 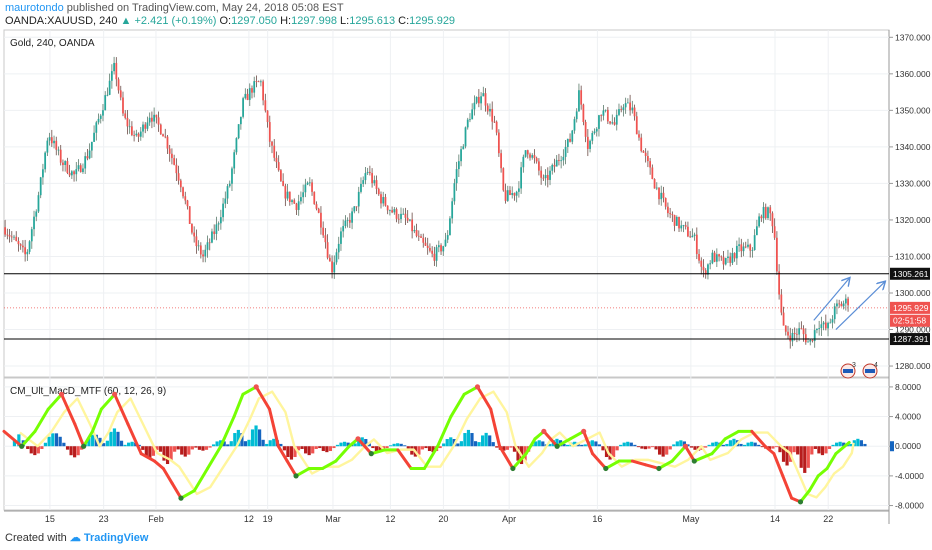 What do you see at coordinates (913, 74) in the screenshot?
I see `price-tick-label: 1360.000` at bounding box center [913, 74].